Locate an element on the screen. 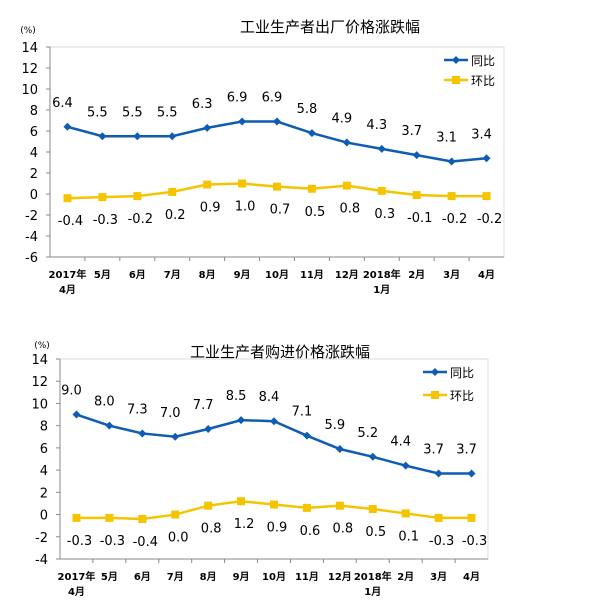 The height and width of the screenshot is (613, 613). x-tick-label: 2月 is located at coordinates (405, 577).